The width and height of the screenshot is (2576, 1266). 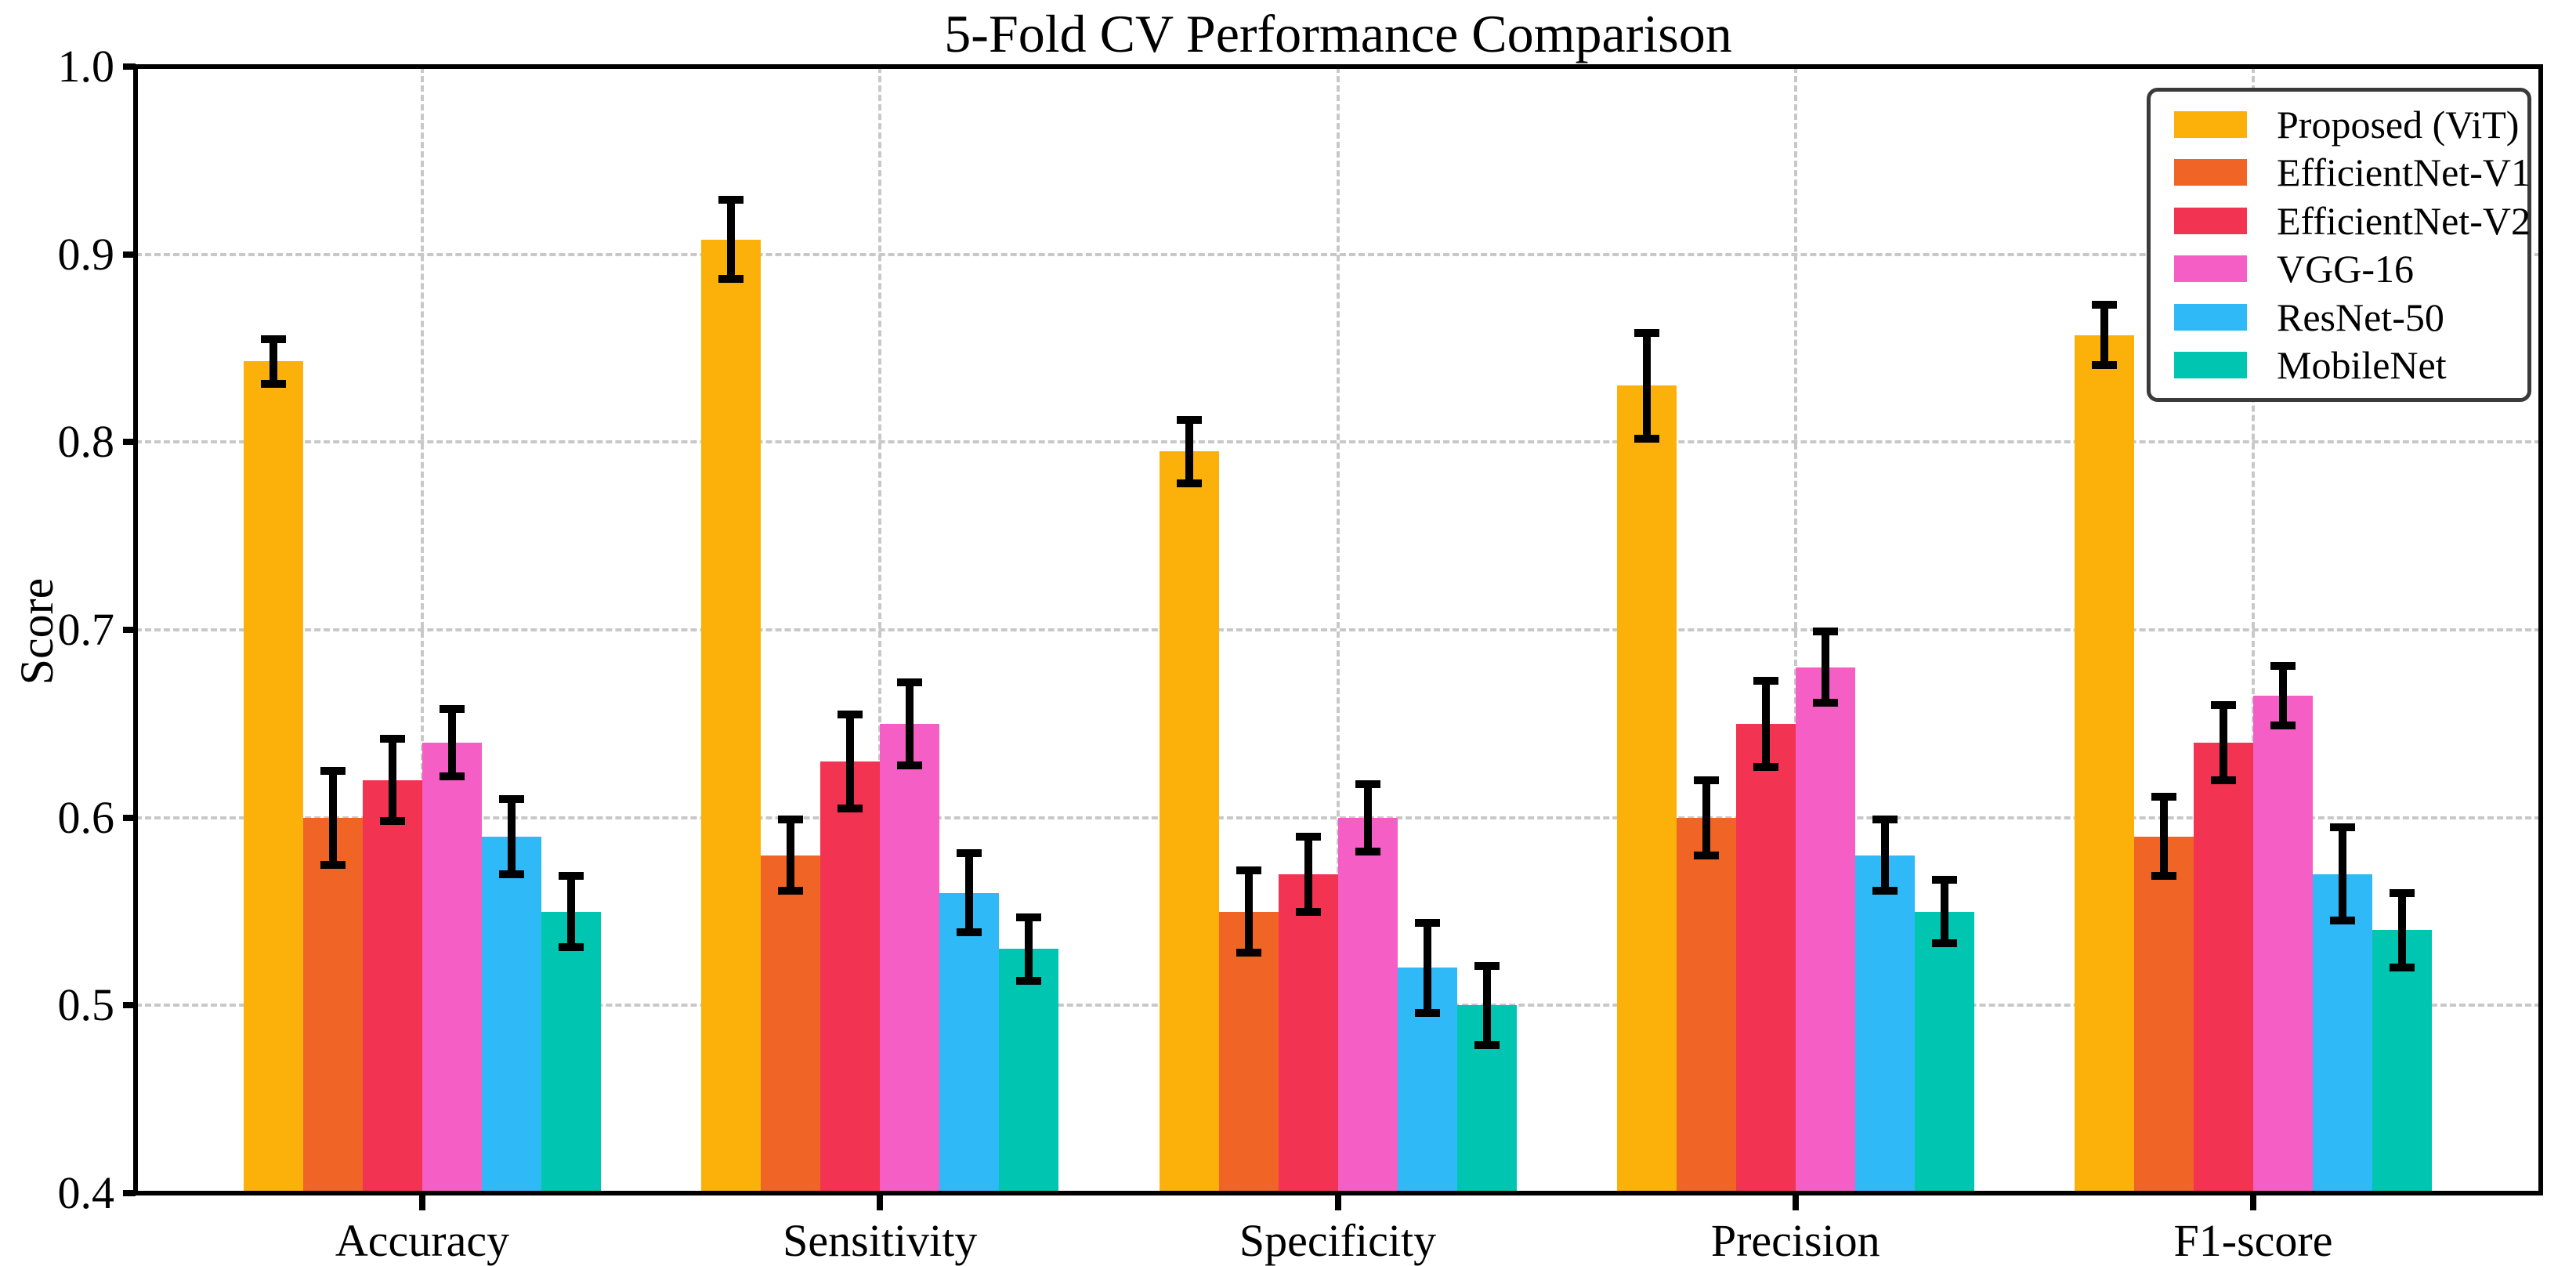 I want to click on bar-efficientnet-v1-accuracy, so click(x=333, y=1005).